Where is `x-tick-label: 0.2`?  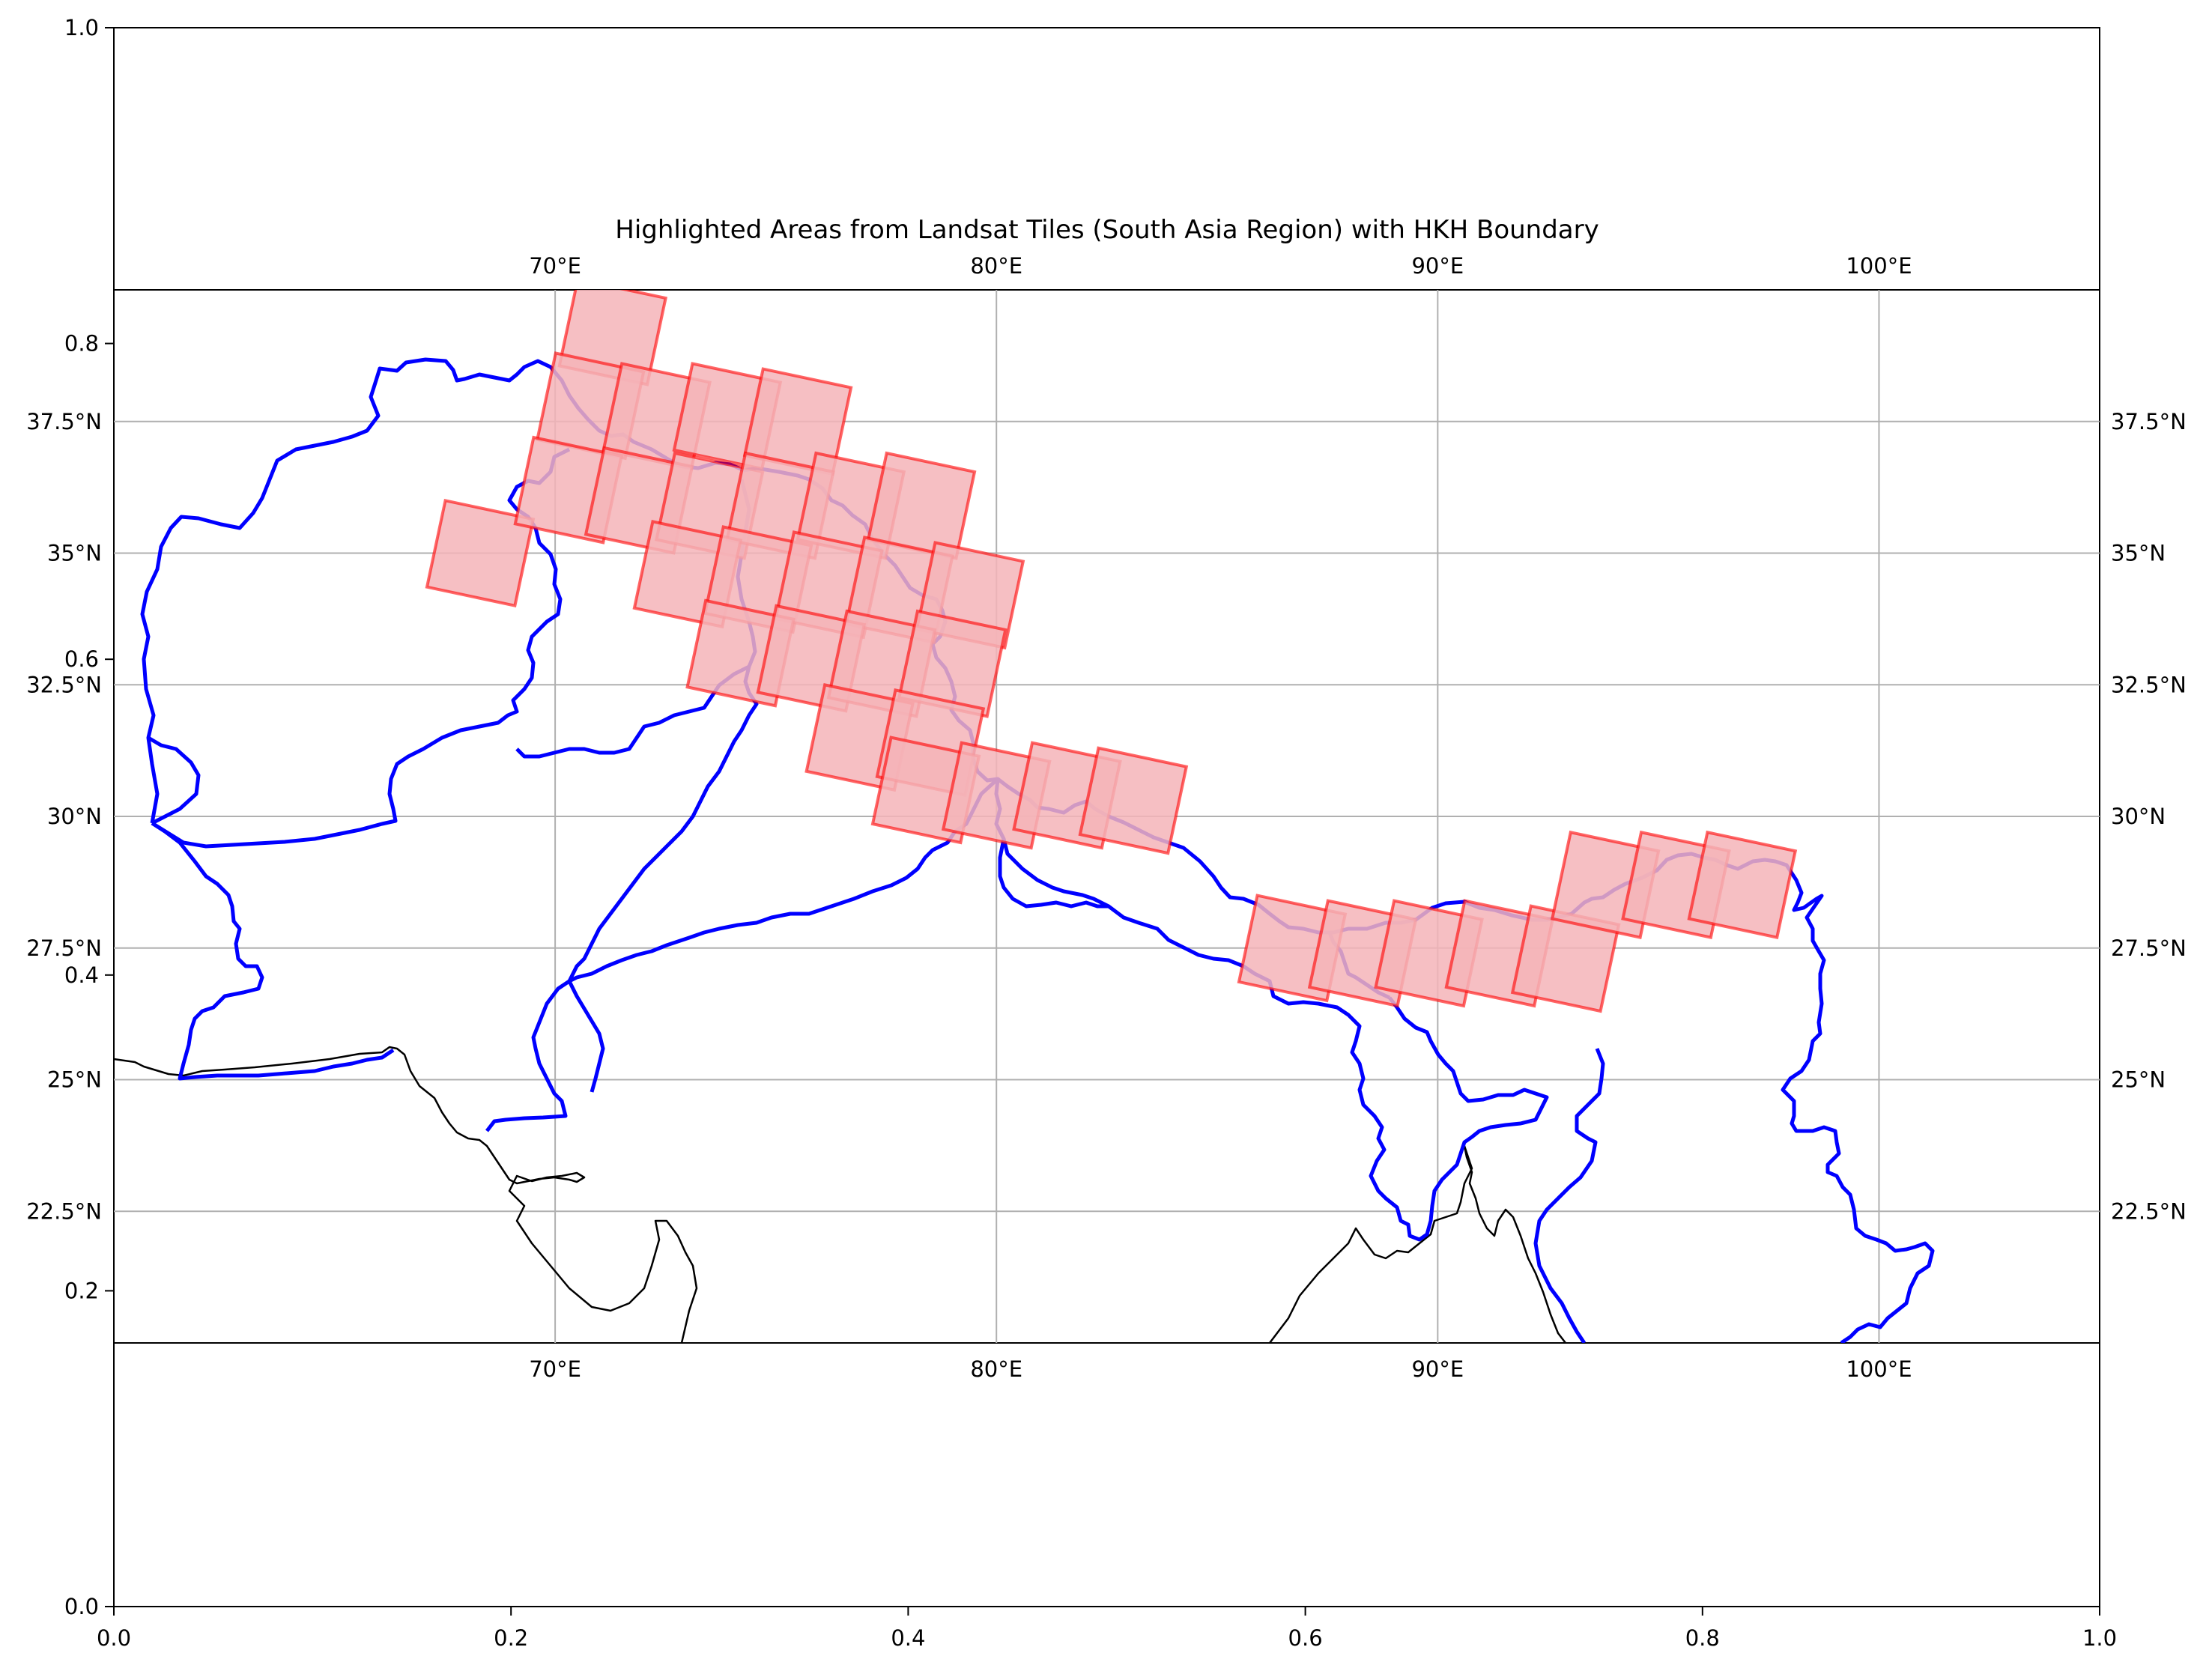
x-tick-label: 0.2 is located at coordinates (511, 1638).